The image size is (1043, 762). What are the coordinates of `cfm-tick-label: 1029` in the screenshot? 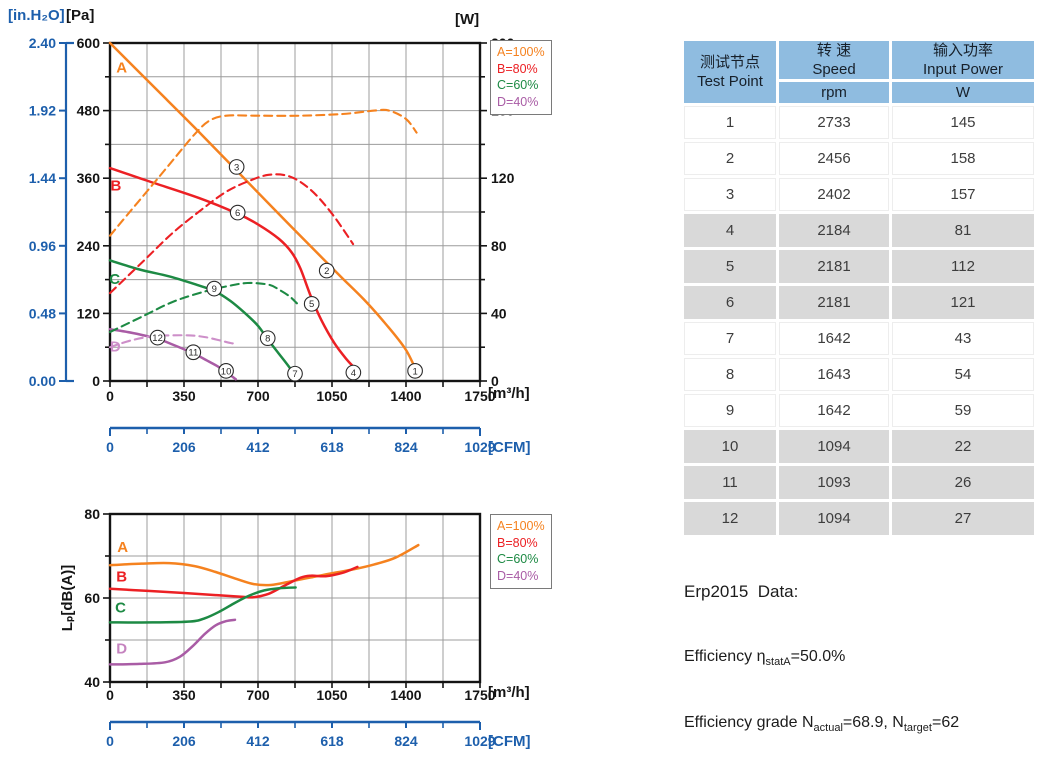 It's located at (479, 741).